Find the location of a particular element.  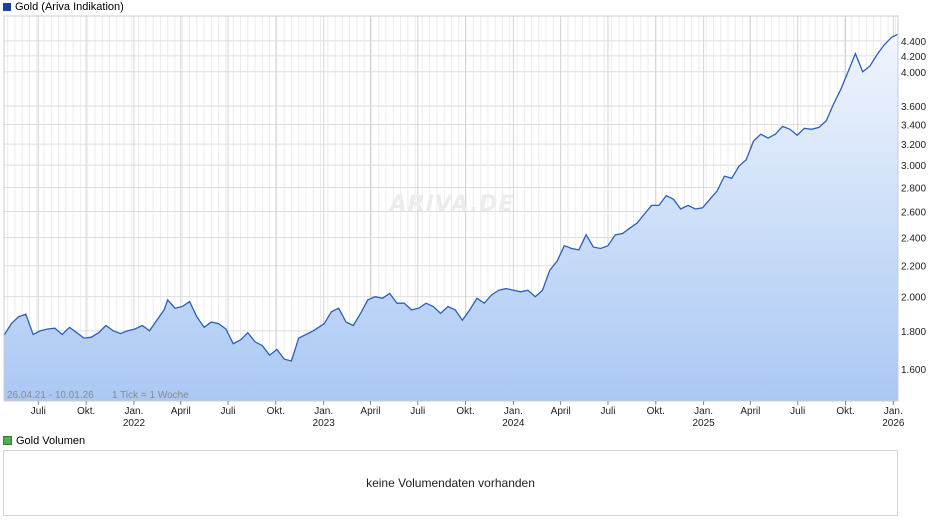

date-range-label: 26.04.21 - 10.01.26 is located at coordinates (50, 395).